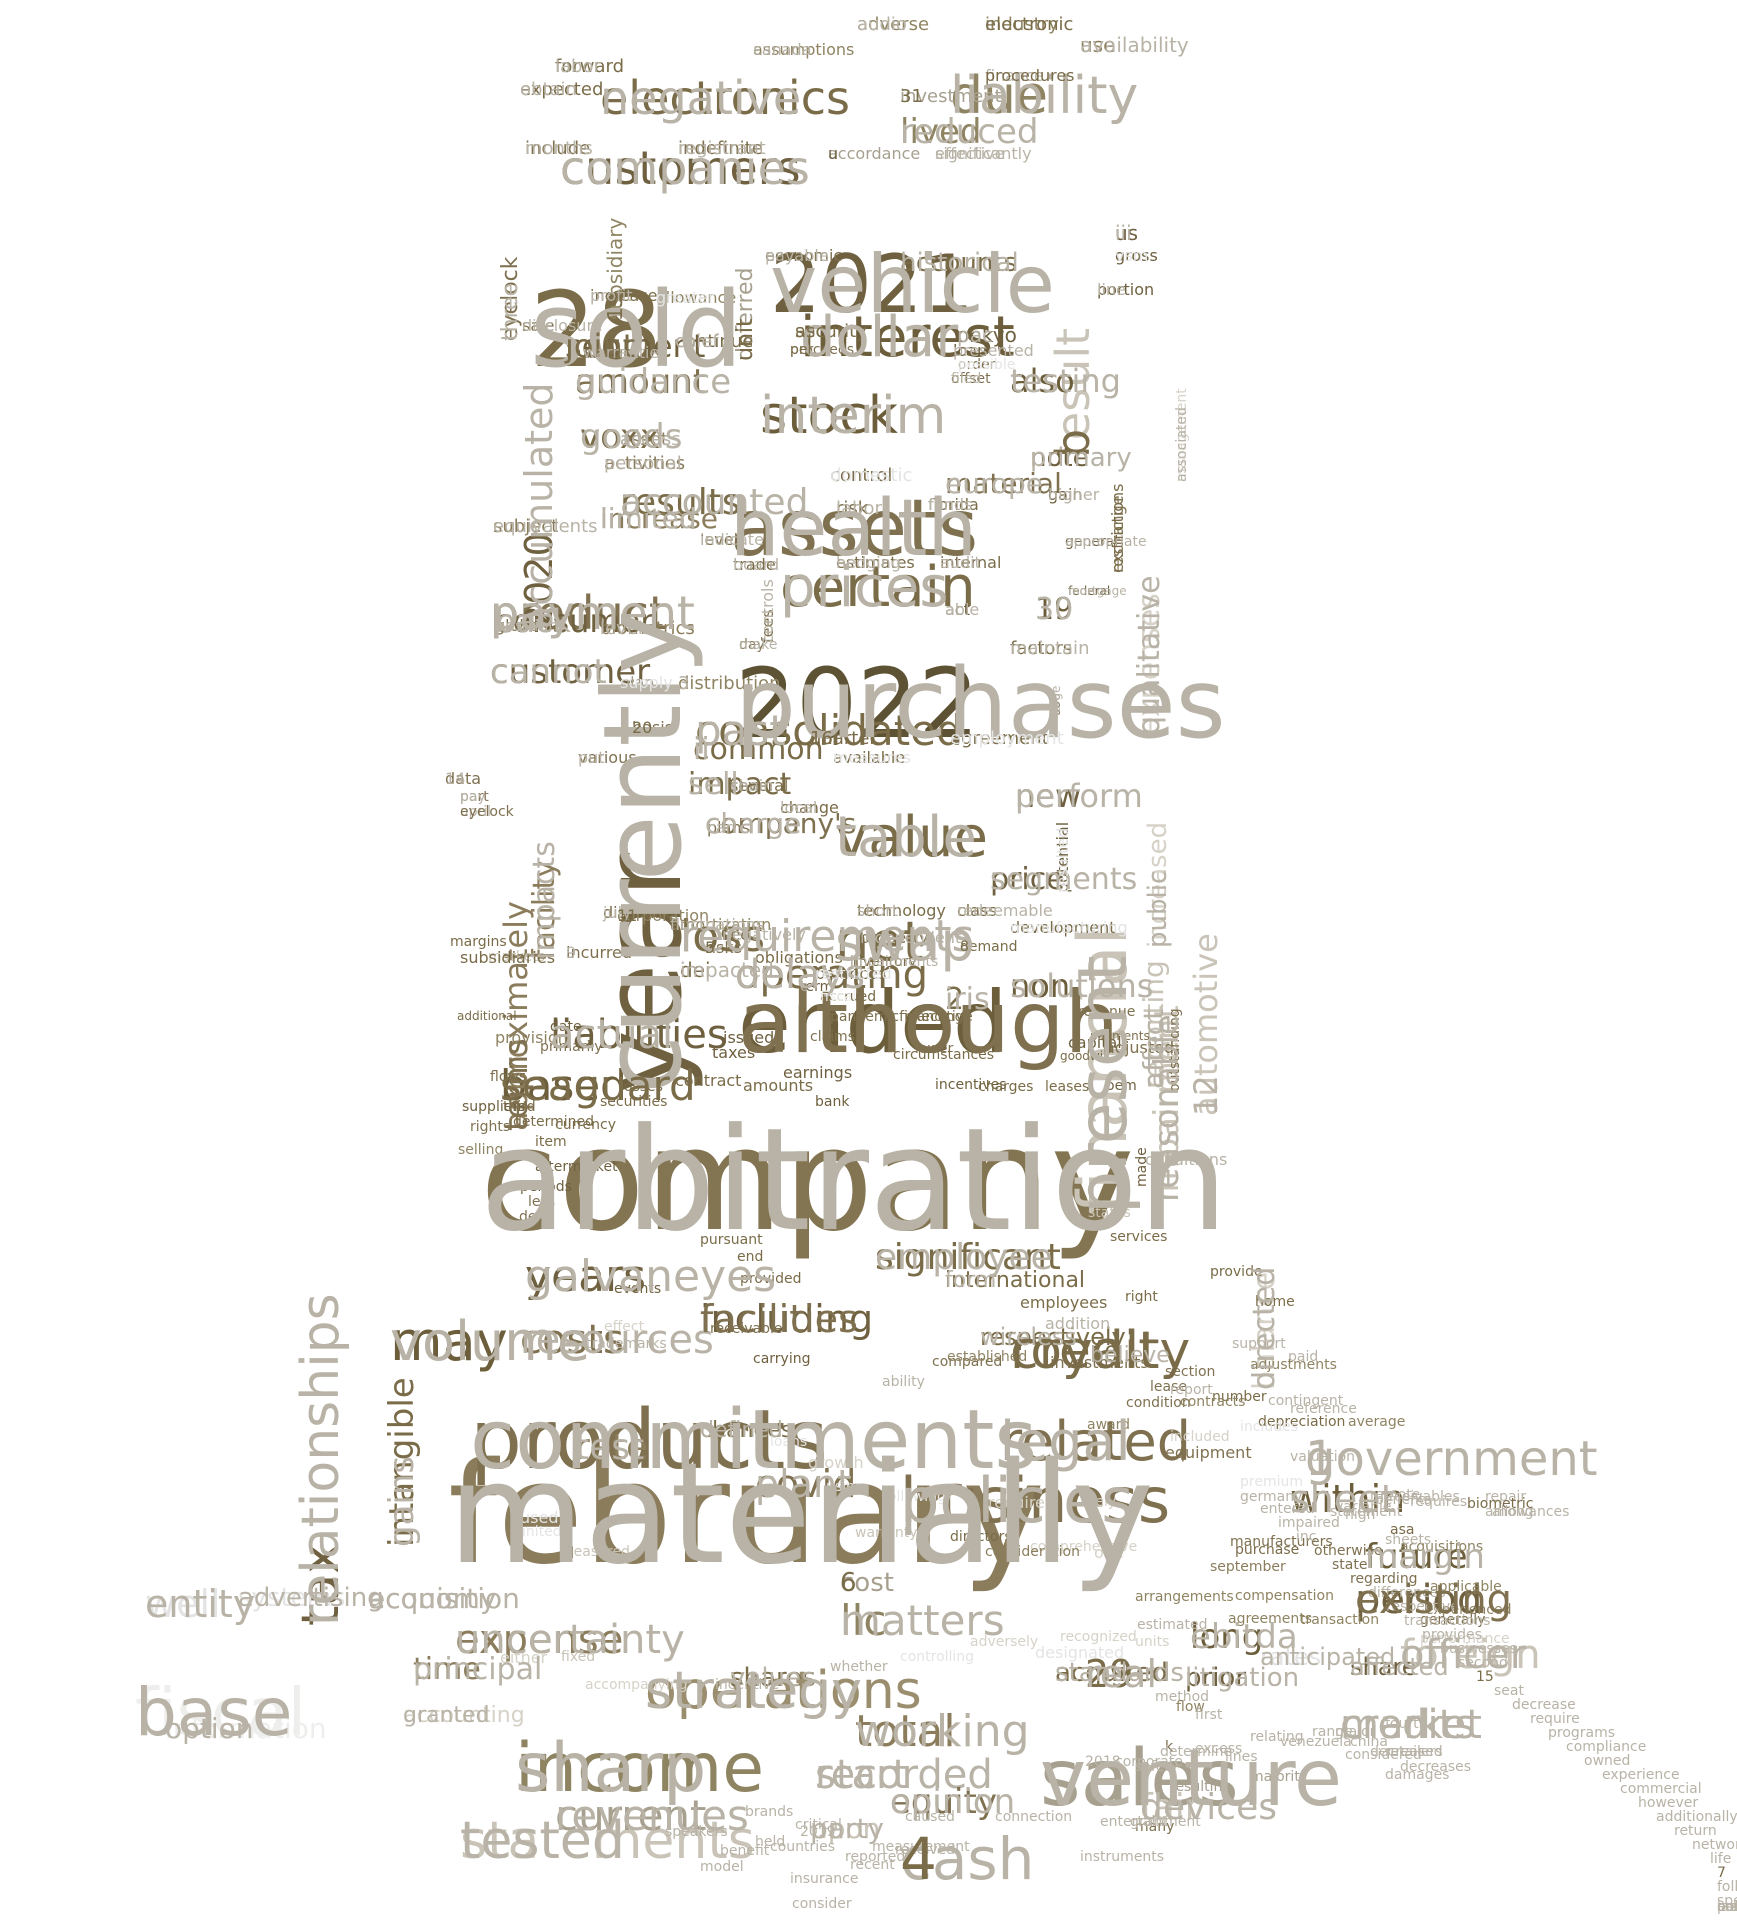 The width and height of the screenshot is (1737, 1920). What do you see at coordinates (1439, 1502) in the screenshot?
I see `word: requires` at bounding box center [1439, 1502].